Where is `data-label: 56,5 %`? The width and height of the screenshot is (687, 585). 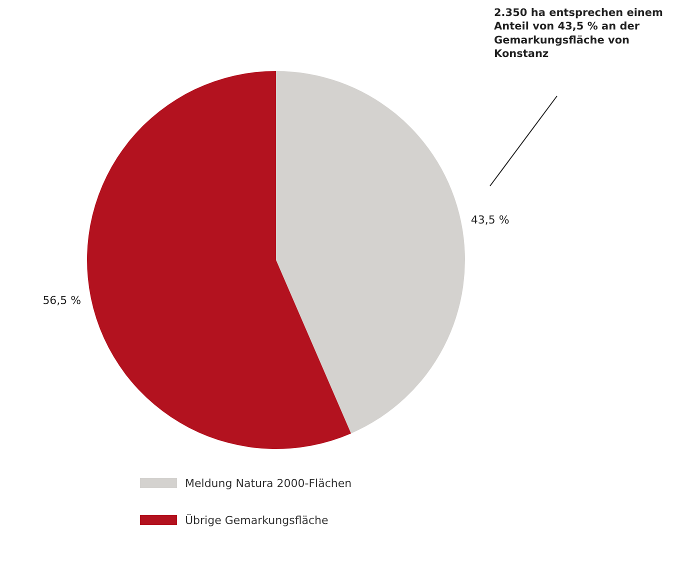 data-label: 56,5 % is located at coordinates (62, 301).